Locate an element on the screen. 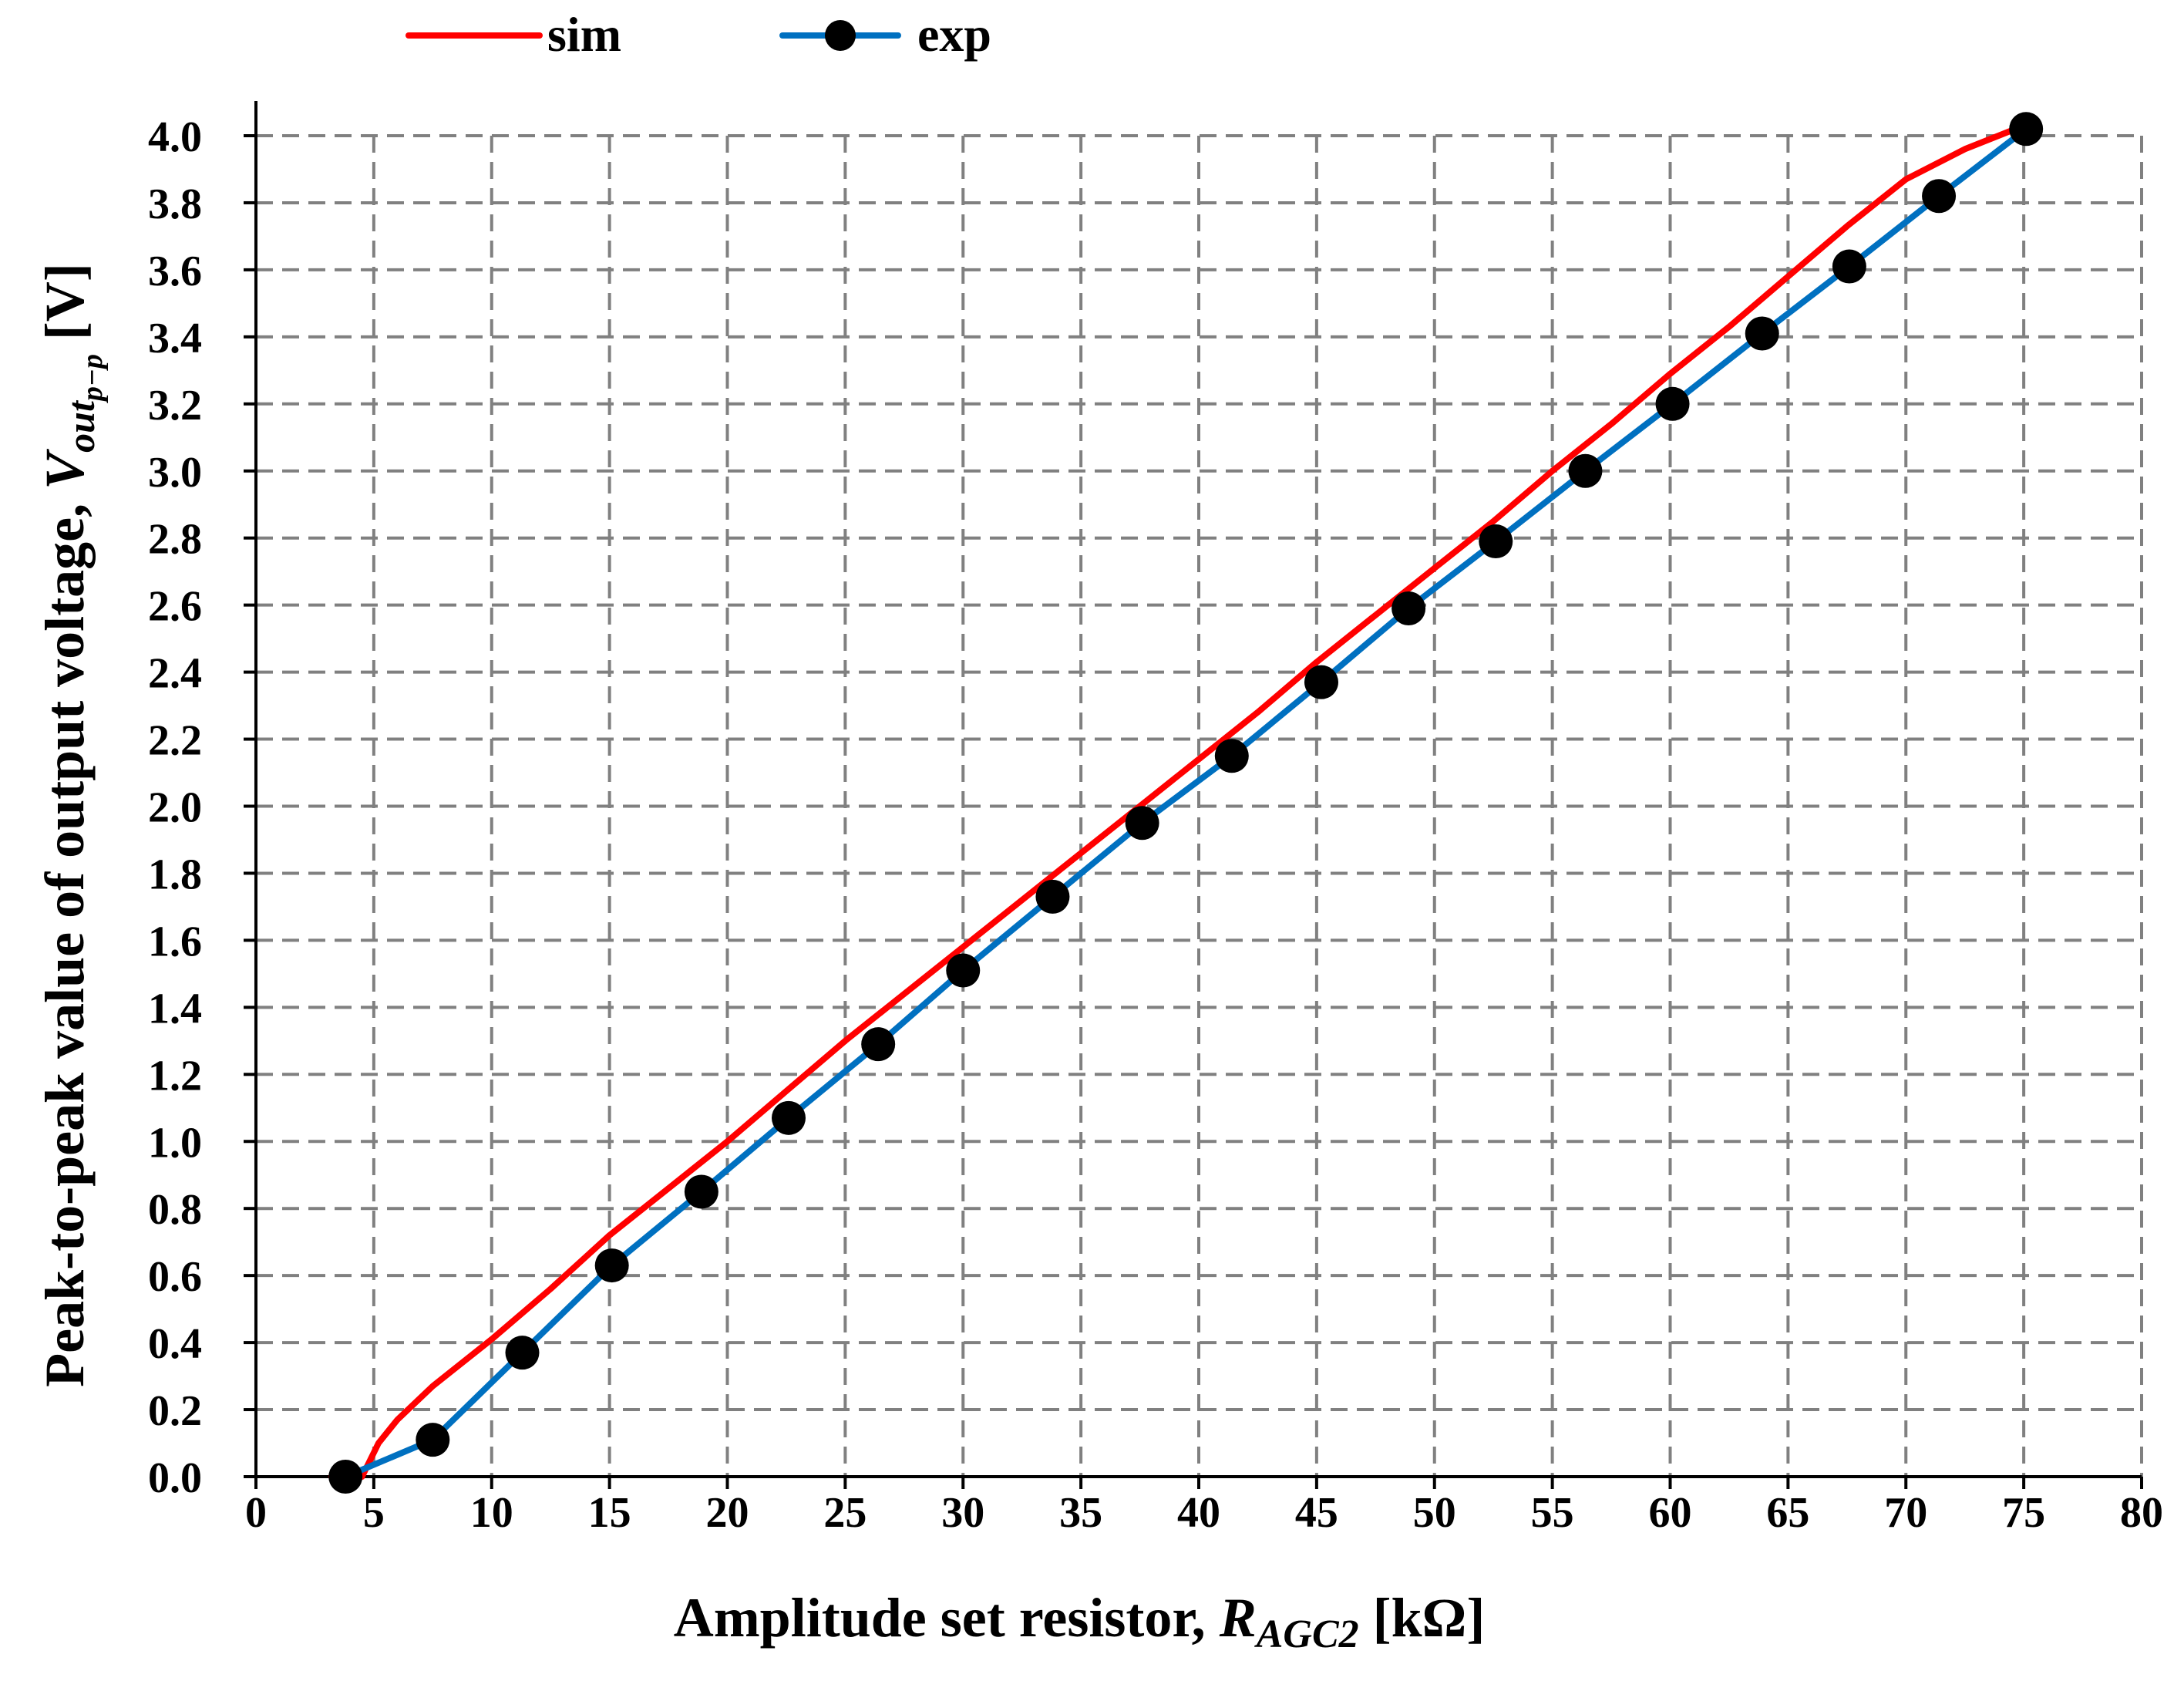 The height and width of the screenshot is (1708, 2184). x-tick-label: 10 is located at coordinates (491, 1513).